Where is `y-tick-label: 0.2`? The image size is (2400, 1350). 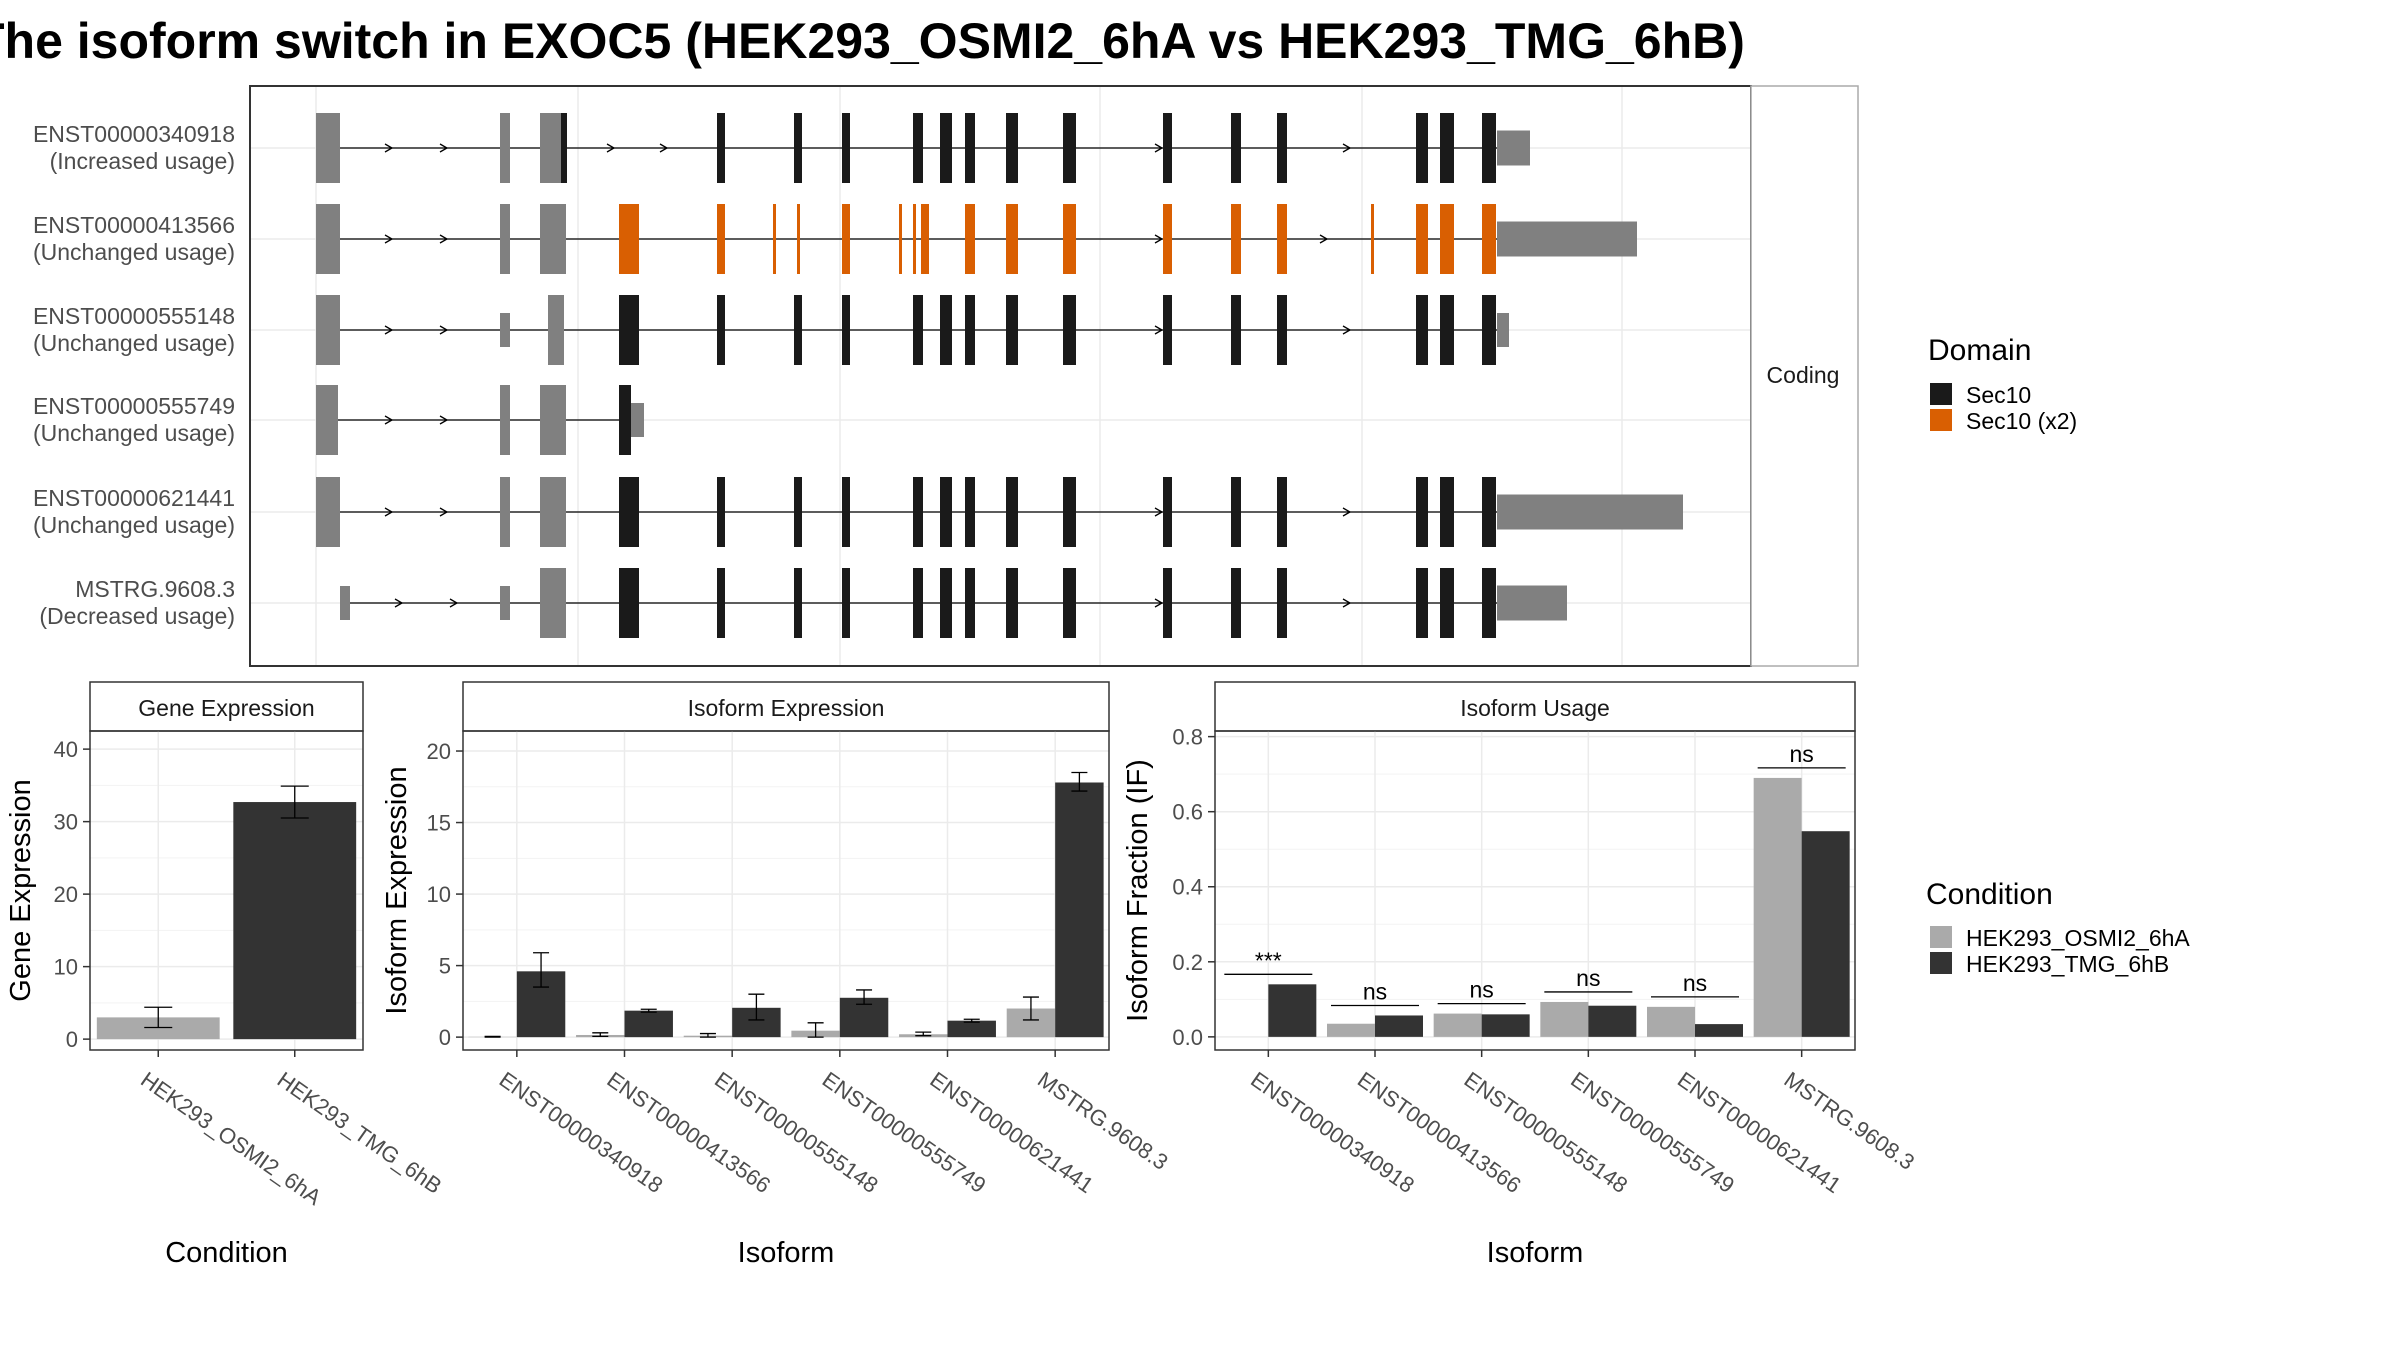 y-tick-label: 0.2 is located at coordinates (1187, 962).